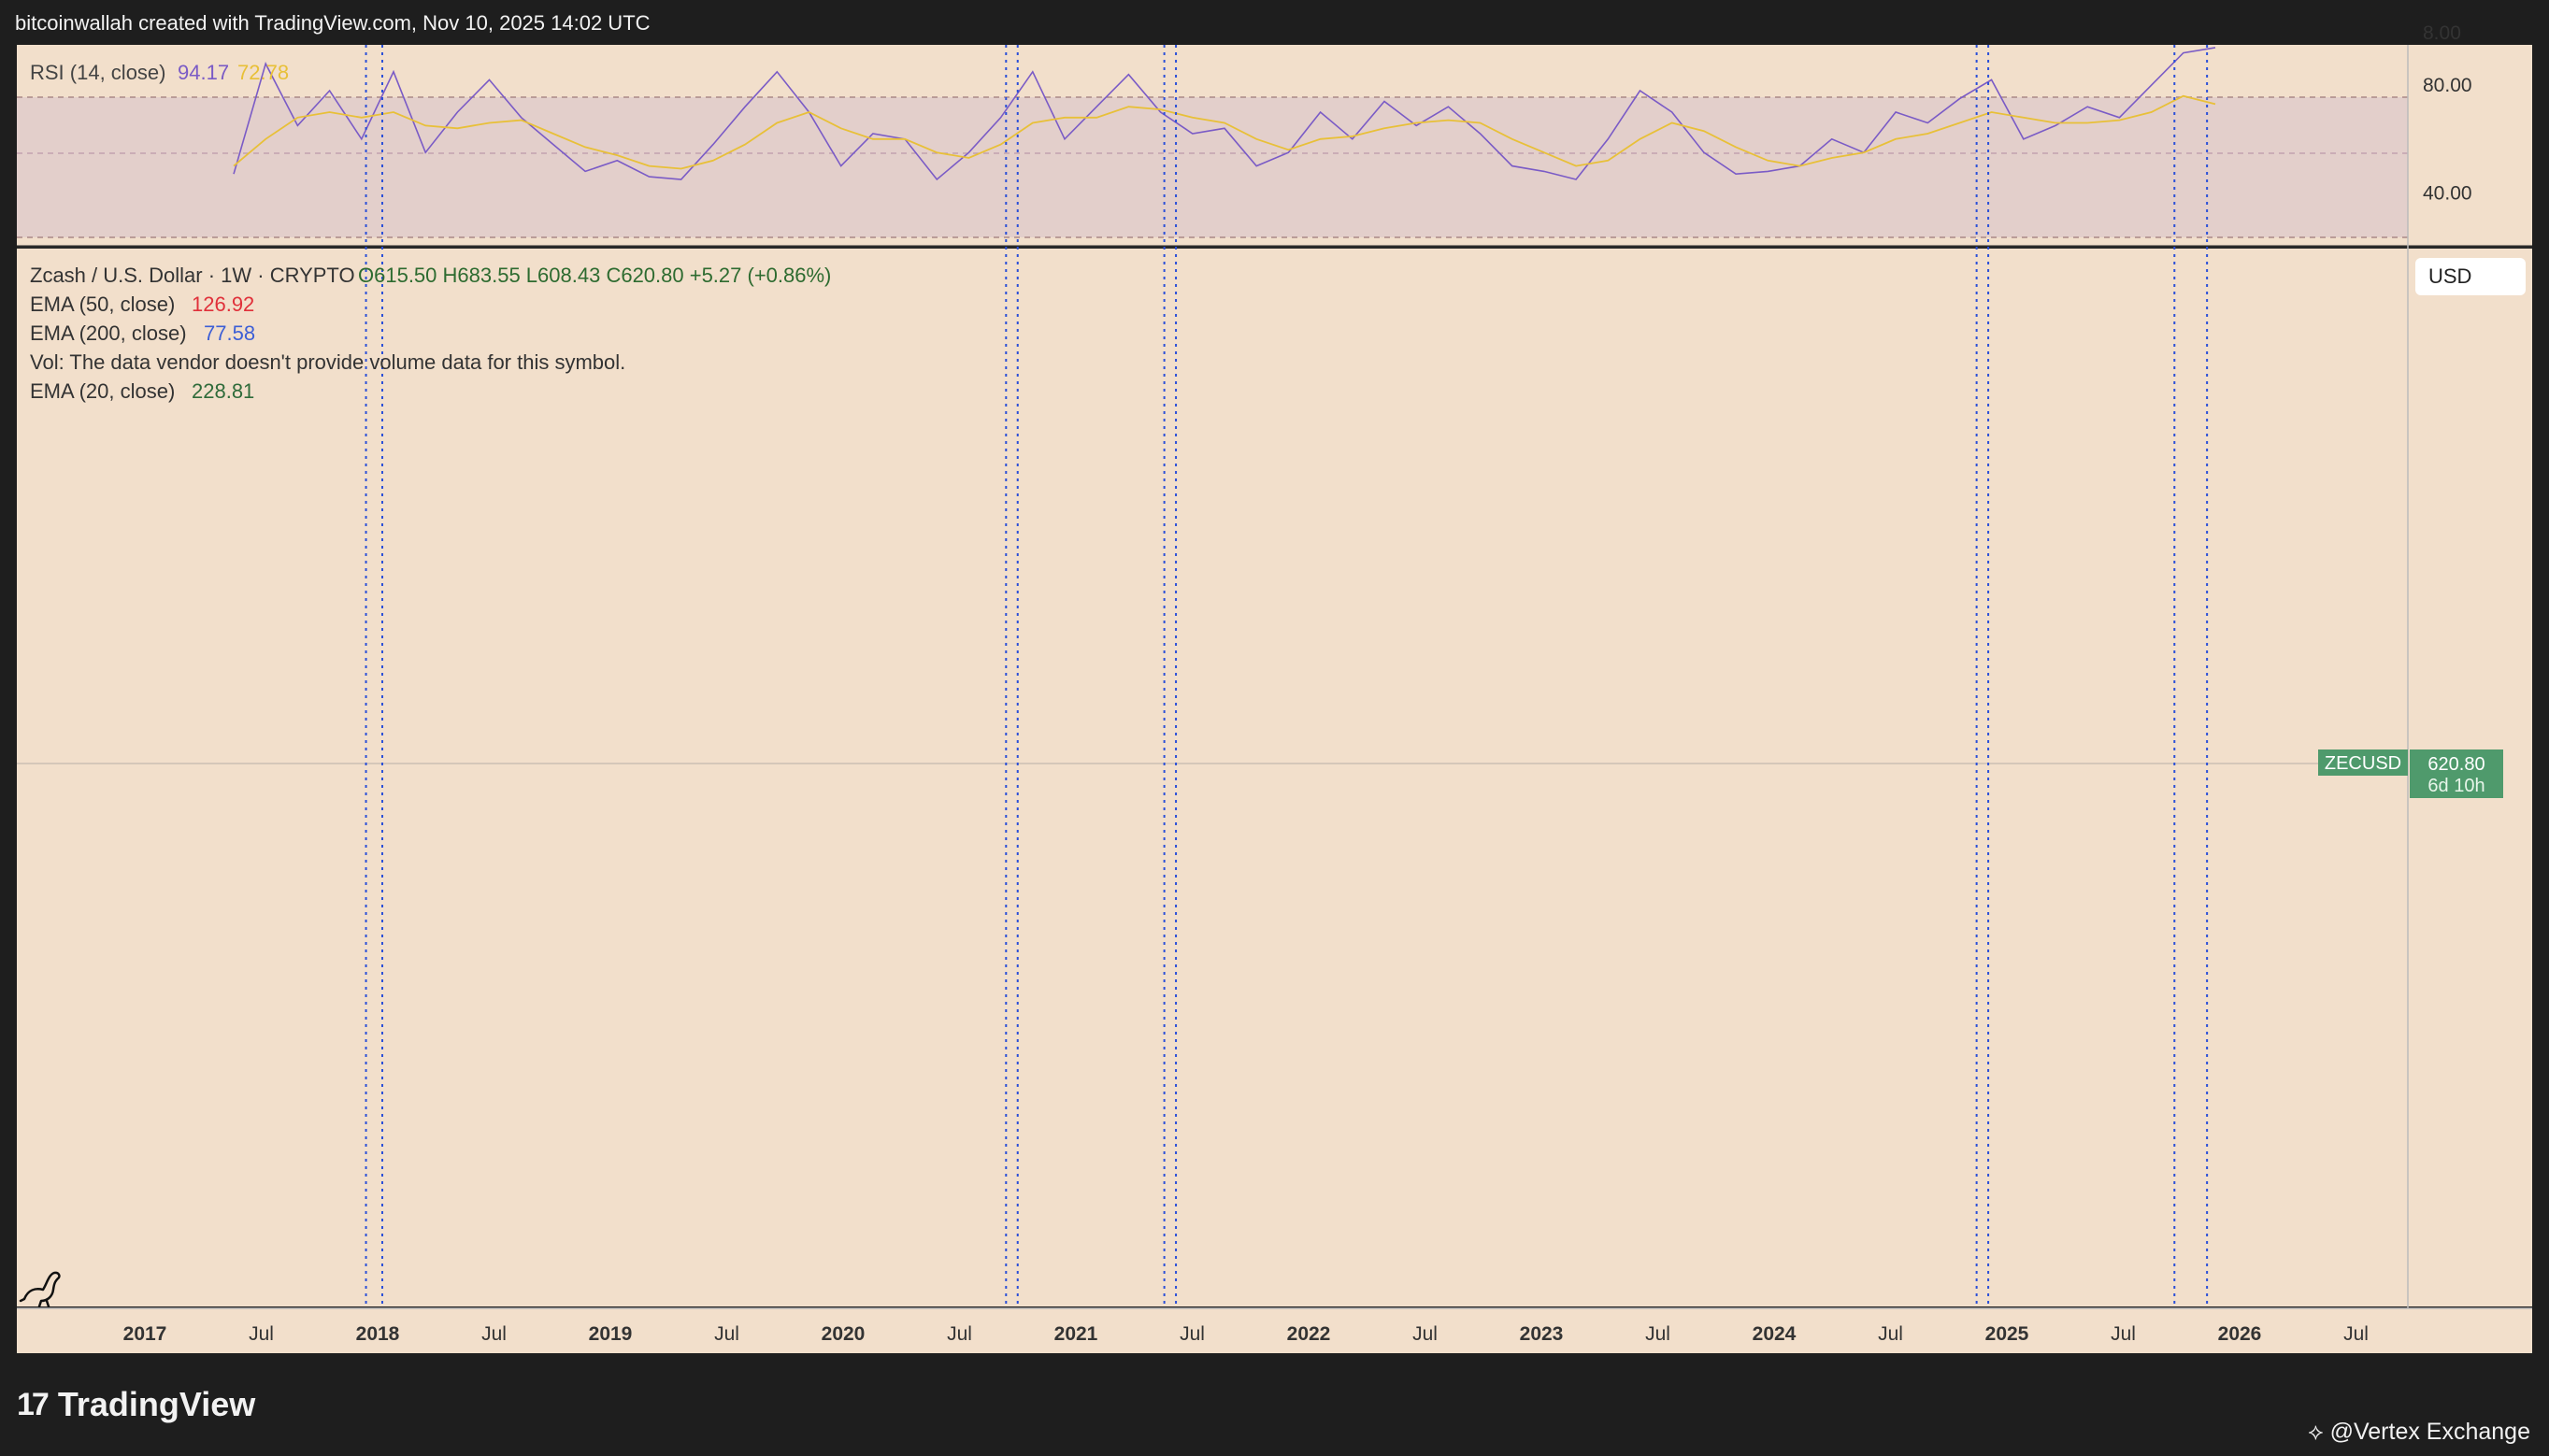 The width and height of the screenshot is (2549, 1456). Describe the element at coordinates (156, 1404) in the screenshot. I see `brand-name: TradingView` at that location.